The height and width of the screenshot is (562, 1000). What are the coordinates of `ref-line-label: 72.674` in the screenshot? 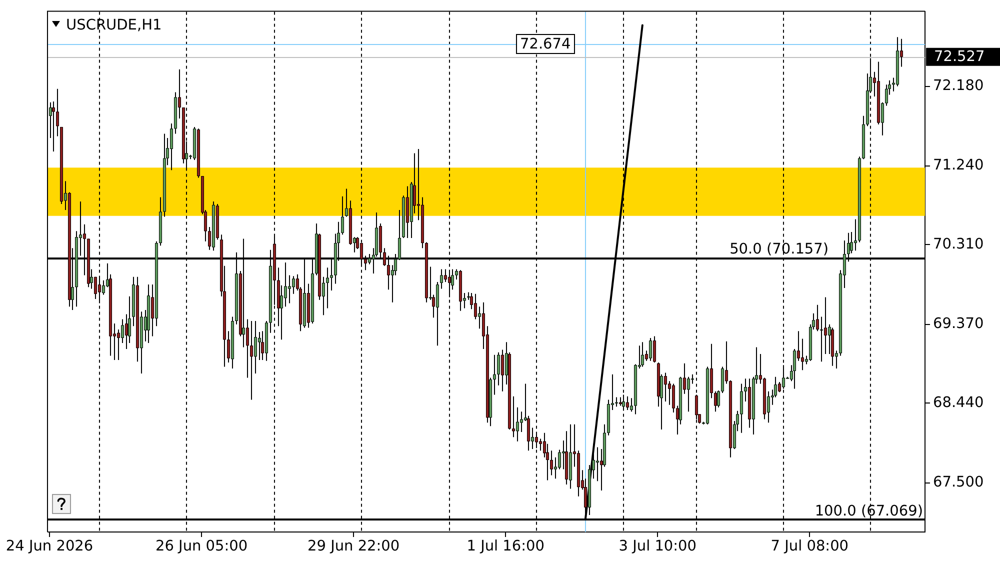 It's located at (545, 44).